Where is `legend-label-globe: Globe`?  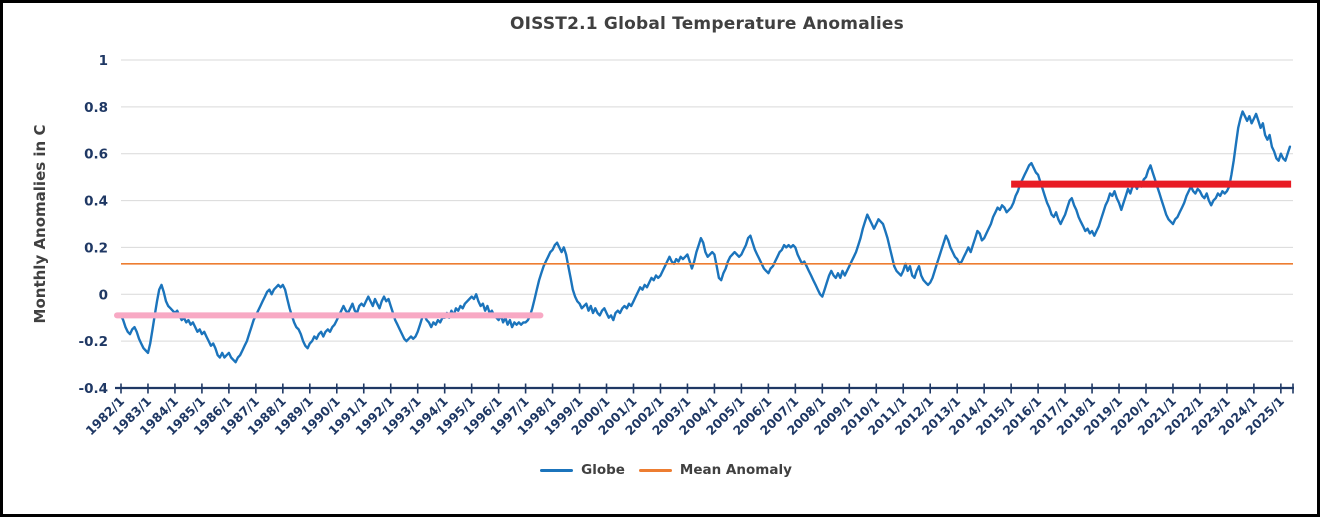 legend-label-globe: Globe is located at coordinates (603, 470).